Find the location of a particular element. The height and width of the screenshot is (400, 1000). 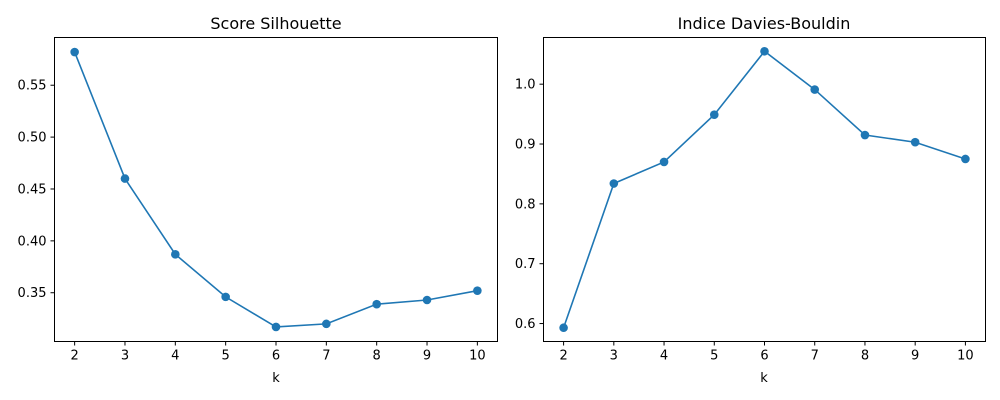

y-tick-label: 0.50 is located at coordinates (32, 138).